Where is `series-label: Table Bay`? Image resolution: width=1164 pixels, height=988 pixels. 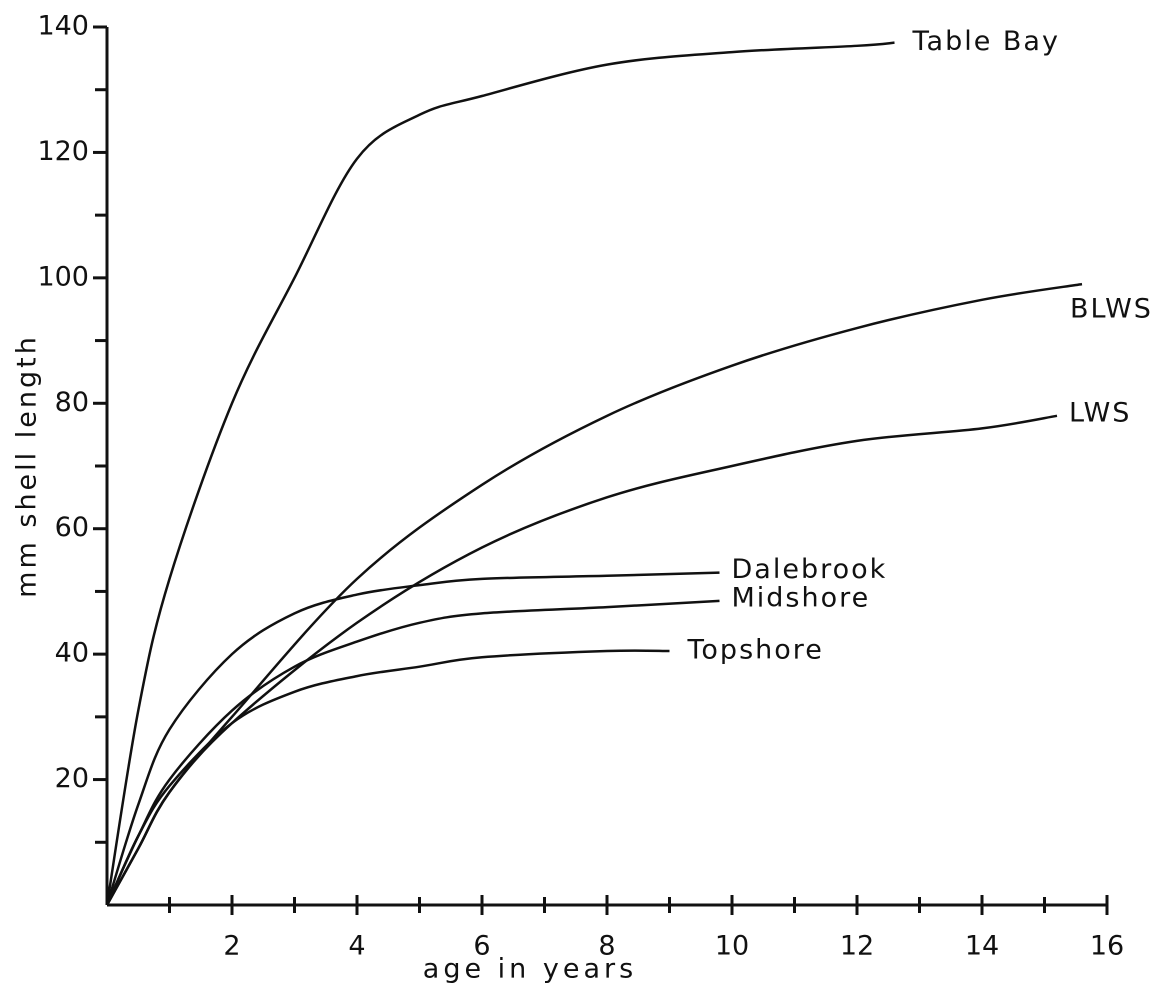
series-label: Table Bay is located at coordinates (986, 41).